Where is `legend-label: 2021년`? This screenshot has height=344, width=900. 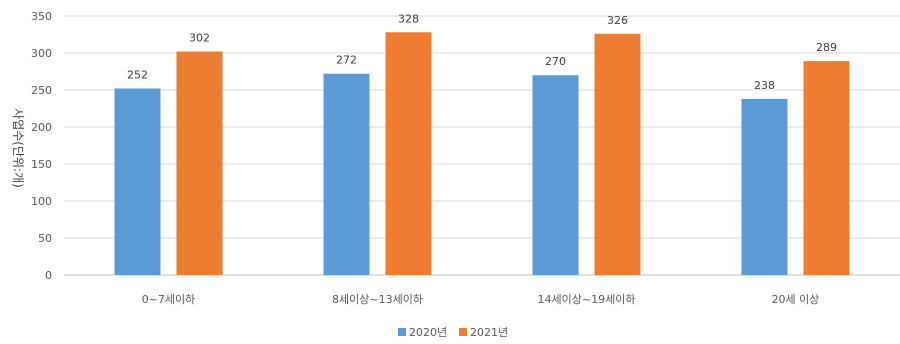
legend-label: 2021년 is located at coordinates (489, 332).